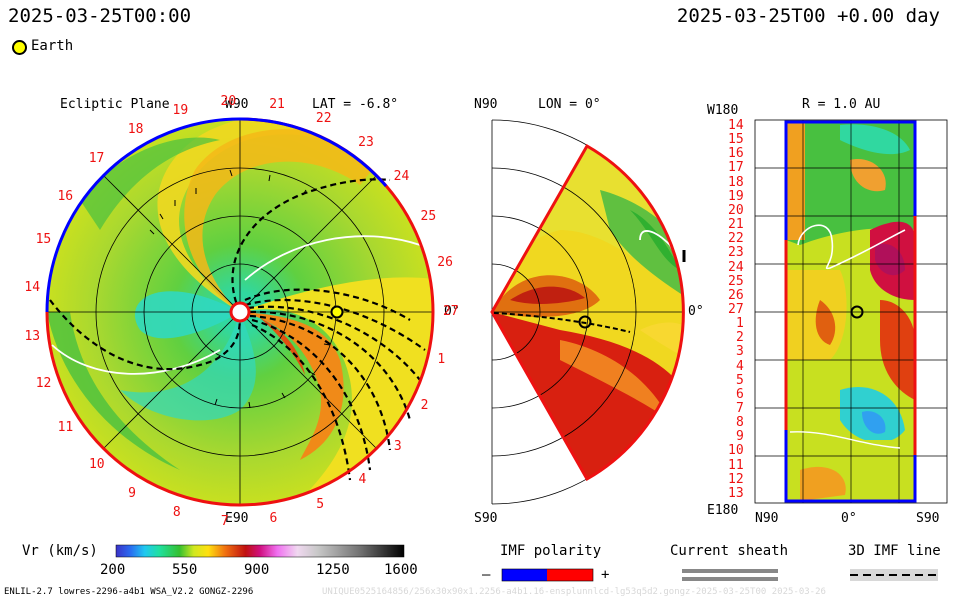 This screenshot has height=600, width=960. Describe the element at coordinates (445, 263) in the screenshot. I see `sector-label-26: 26` at that location.